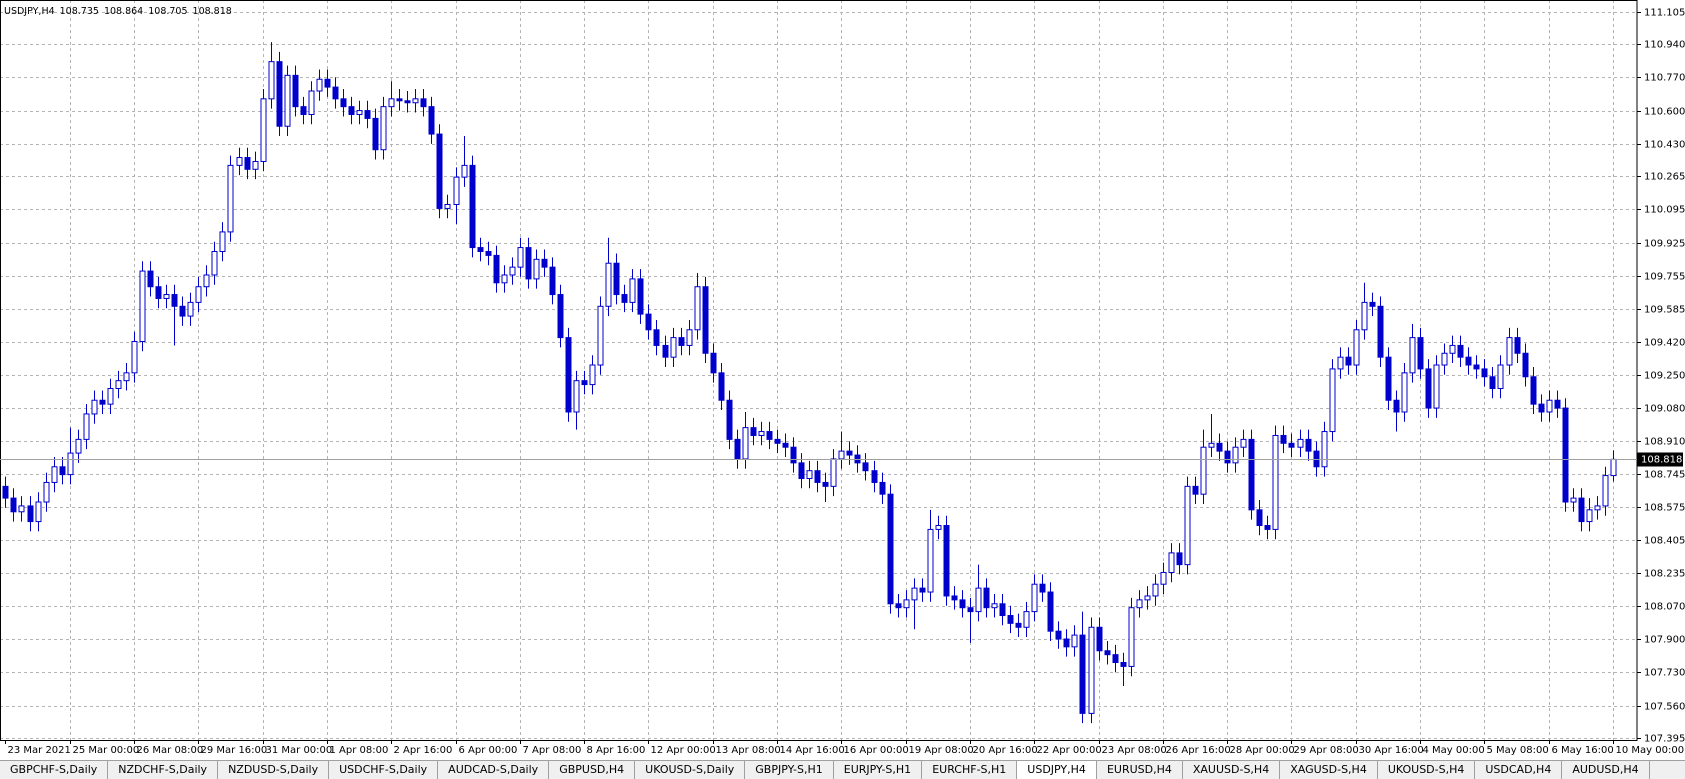  I want to click on y-tick-label: 109.925, so click(1664, 244).